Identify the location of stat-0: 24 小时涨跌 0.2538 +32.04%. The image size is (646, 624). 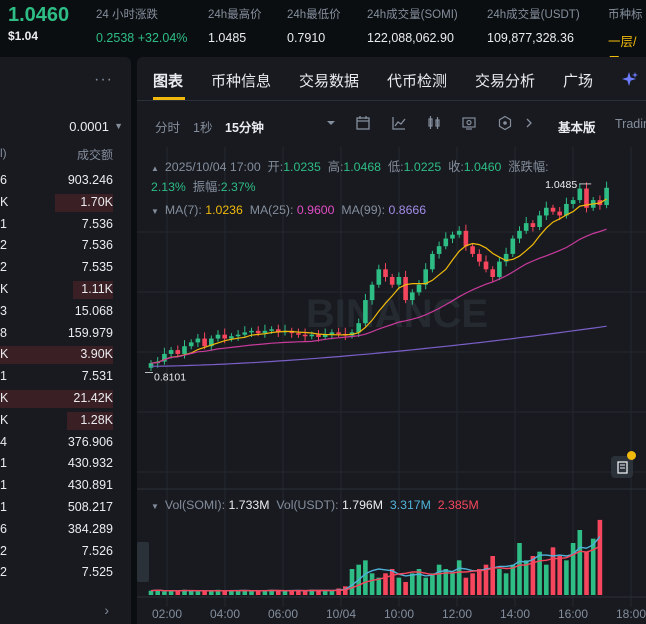
(141, 25).